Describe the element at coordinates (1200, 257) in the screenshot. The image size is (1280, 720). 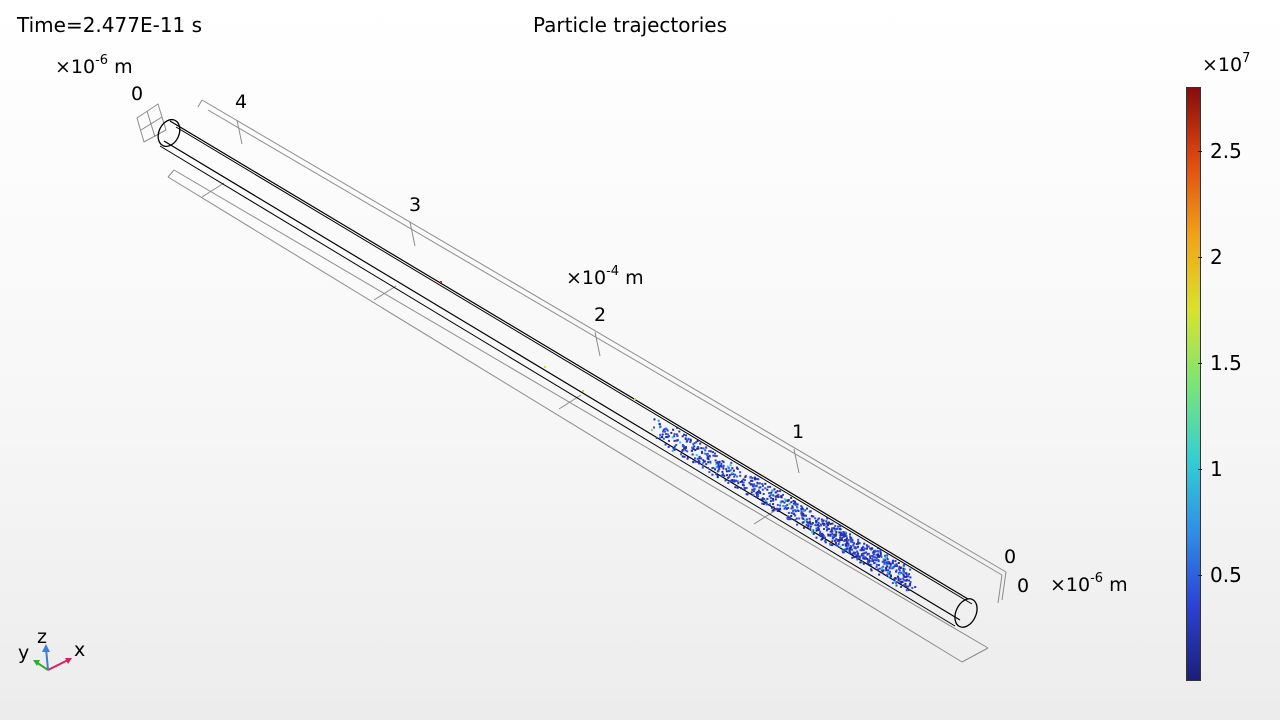
I see `colorbar-tick-mark` at that location.